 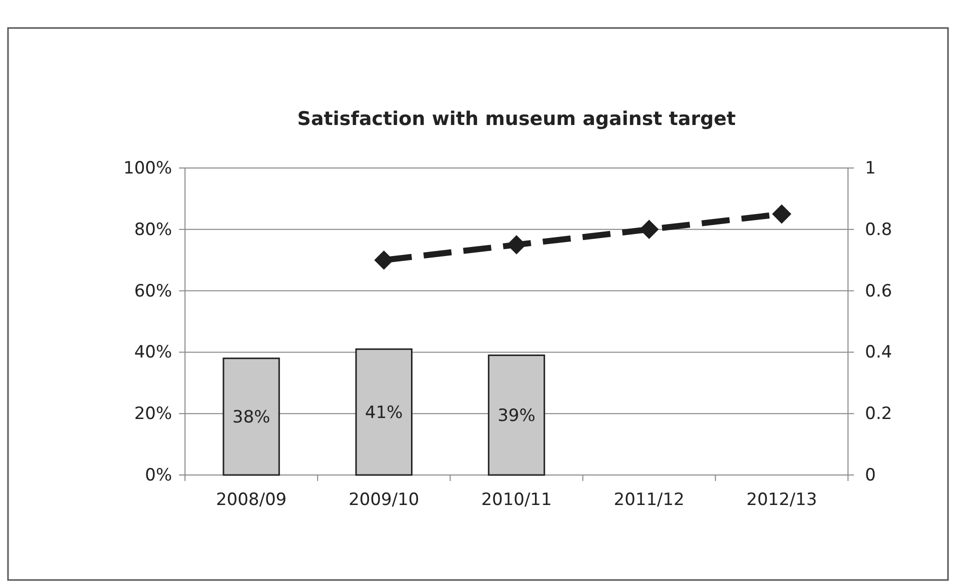 I want to click on y2-tick-label: 0.6, so click(x=878, y=291).